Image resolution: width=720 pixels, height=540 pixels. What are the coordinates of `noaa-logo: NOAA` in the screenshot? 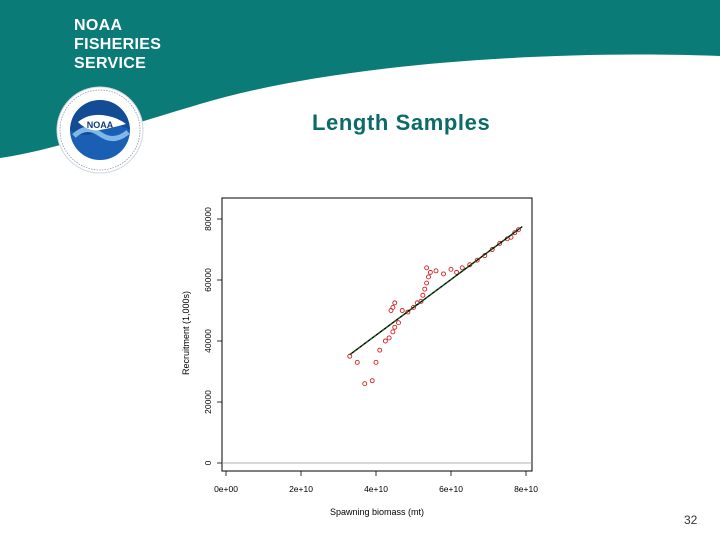 It's located at (100, 130).